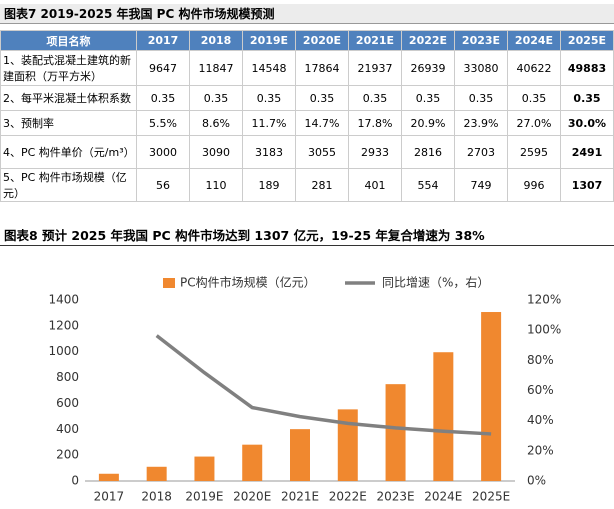 The height and width of the screenshot is (509, 614). What do you see at coordinates (163, 40) in the screenshot?
I see `table-cell: 2017` at bounding box center [163, 40].